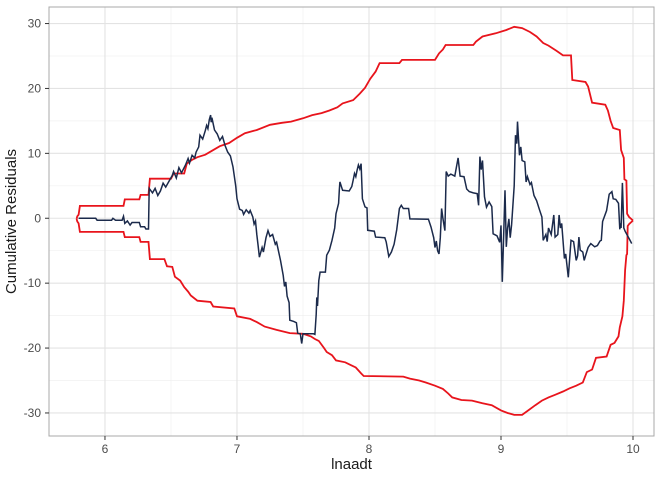 The image size is (672, 480). What do you see at coordinates (369, 449) in the screenshot?
I see `x-tick-label: 8` at bounding box center [369, 449].